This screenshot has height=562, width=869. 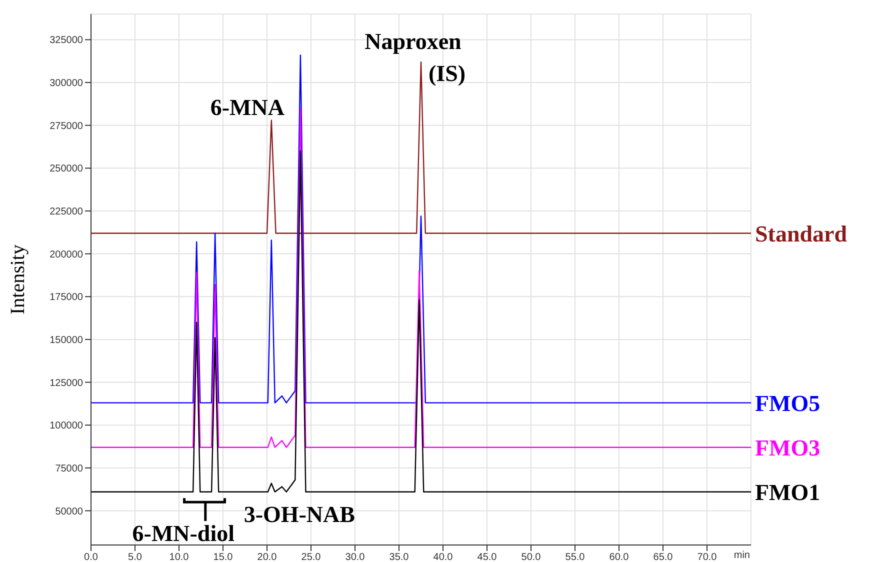 What do you see at coordinates (267, 557) in the screenshot?
I see `x-tick-label: 20.0` at bounding box center [267, 557].